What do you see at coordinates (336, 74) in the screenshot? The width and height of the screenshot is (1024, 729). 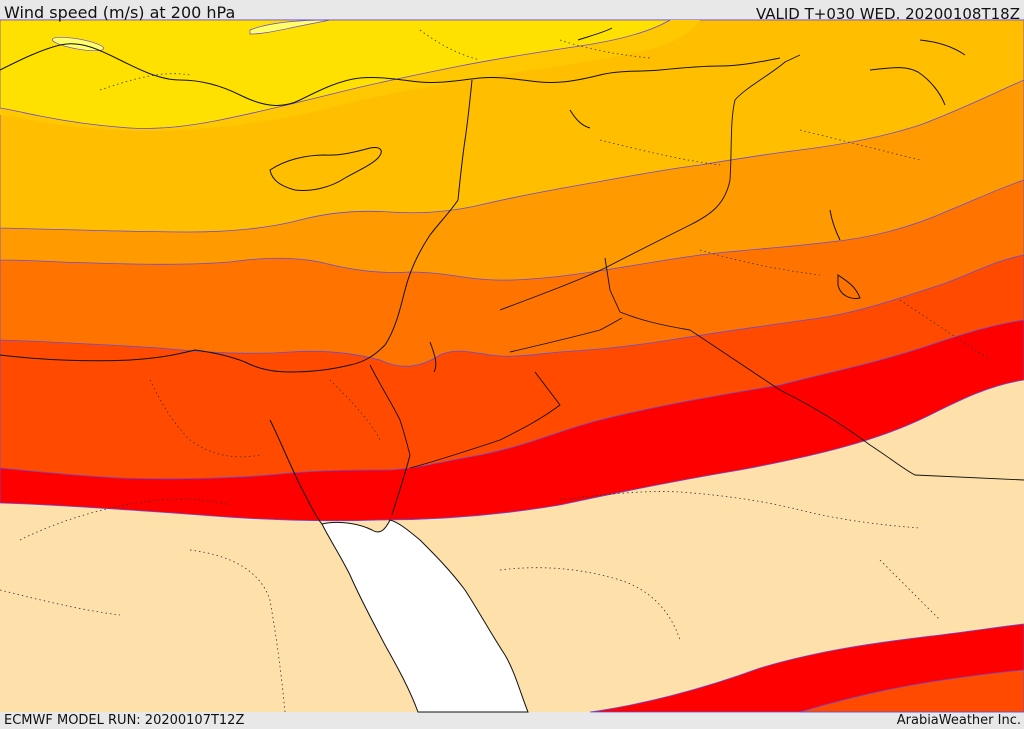 I see `wind-band-yellow` at bounding box center [336, 74].